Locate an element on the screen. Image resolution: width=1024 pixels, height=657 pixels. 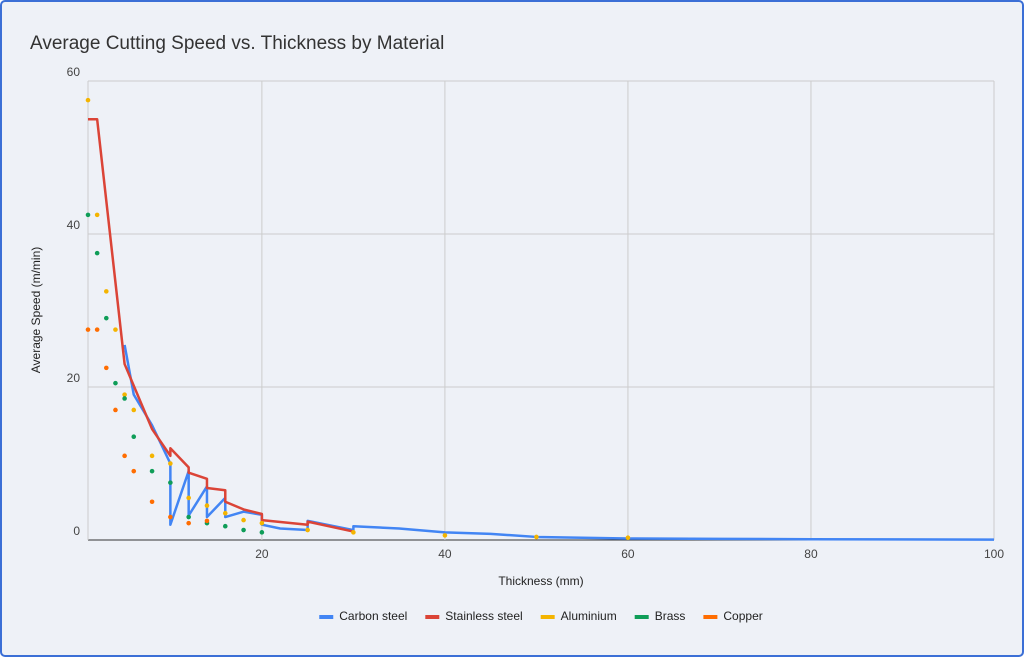
x-tick-label: 100 is located at coordinates (994, 554).